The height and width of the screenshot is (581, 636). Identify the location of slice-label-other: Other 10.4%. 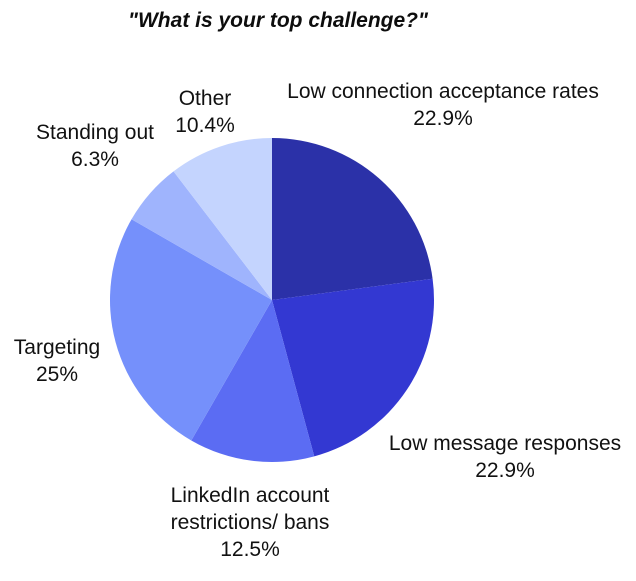
(205, 112).